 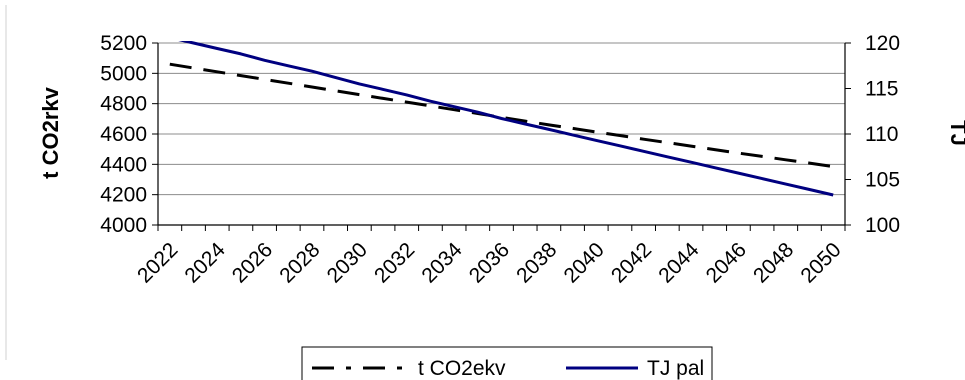 I want to click on x-tick-label: 2028, so click(x=299, y=262).